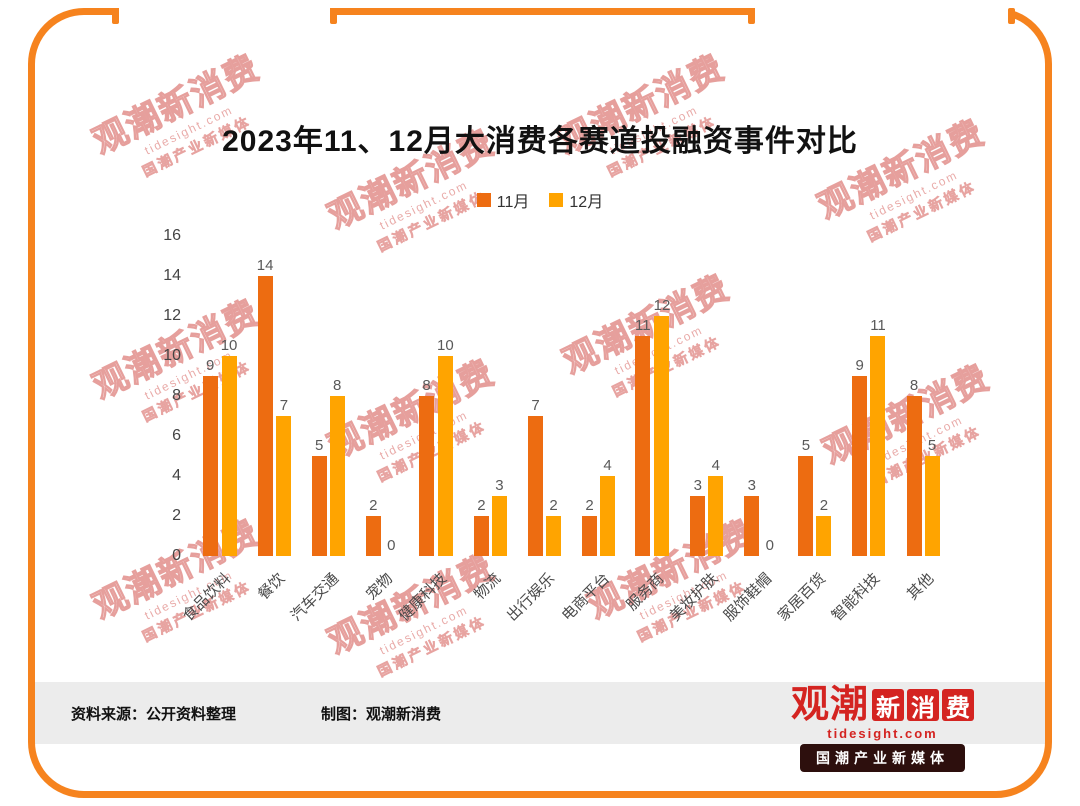 The width and height of the screenshot is (1080, 806). Describe the element at coordinates (607, 465) in the screenshot. I see `bar-value-label: 4` at that location.